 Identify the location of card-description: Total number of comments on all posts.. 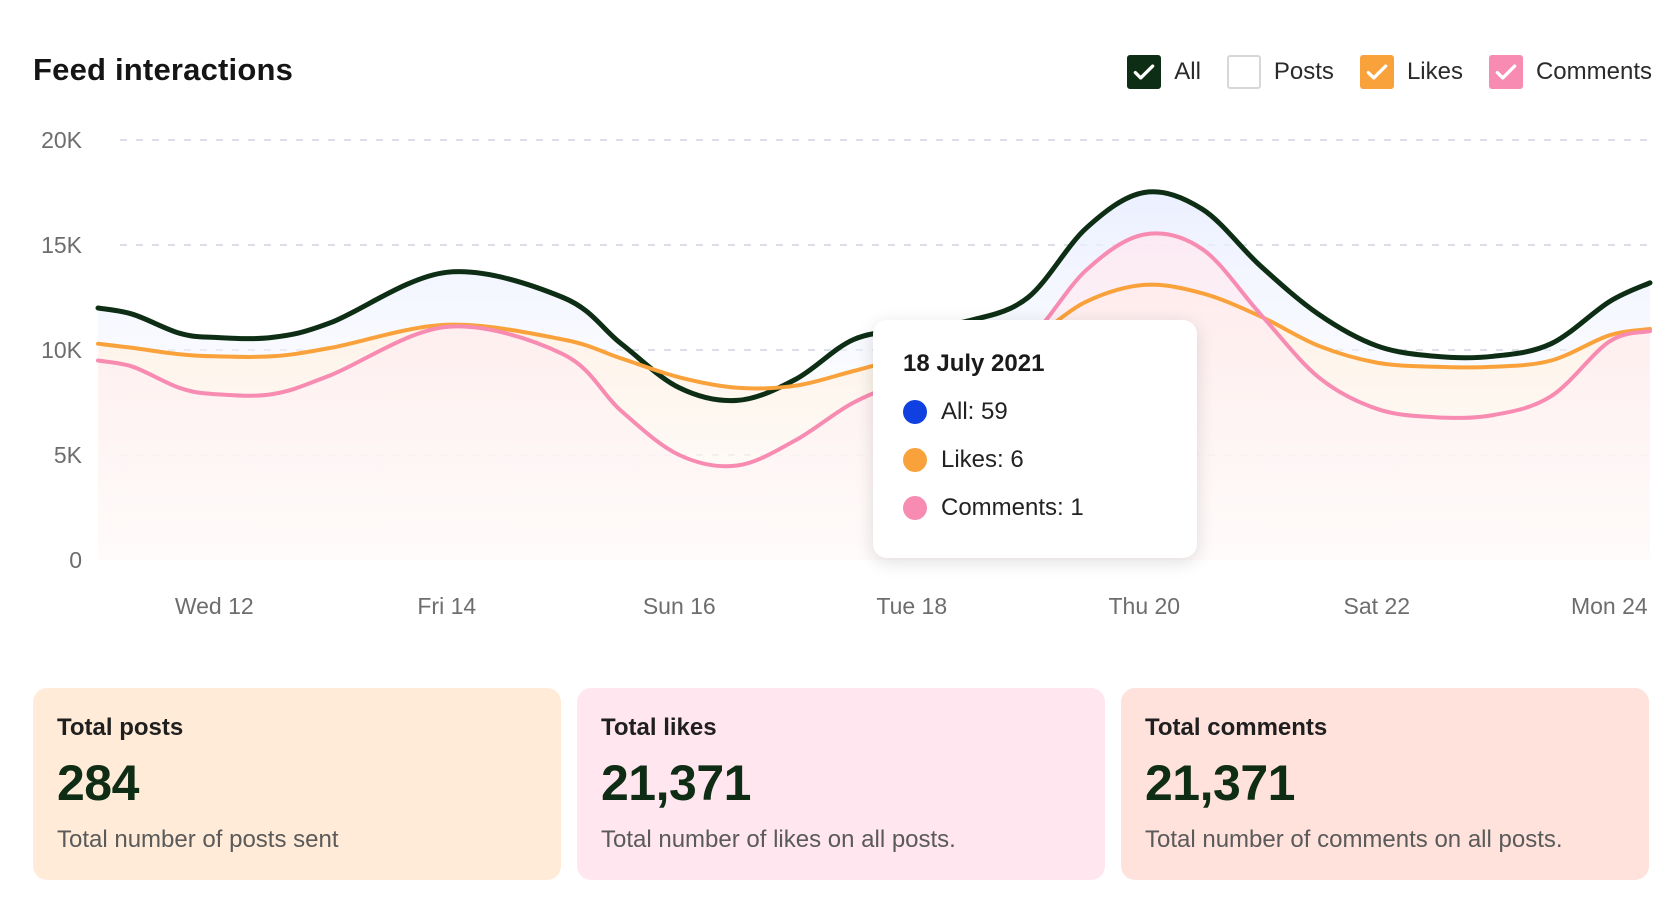
(1354, 839).